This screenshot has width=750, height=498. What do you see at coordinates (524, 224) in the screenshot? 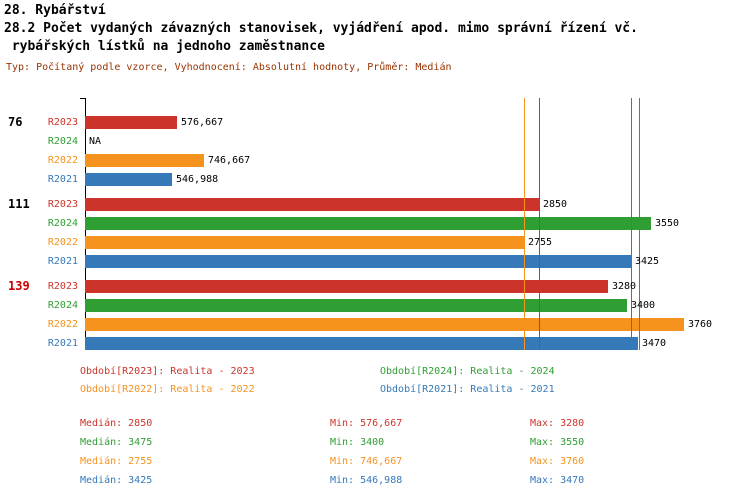
I see `median-line-r2022` at bounding box center [524, 224].